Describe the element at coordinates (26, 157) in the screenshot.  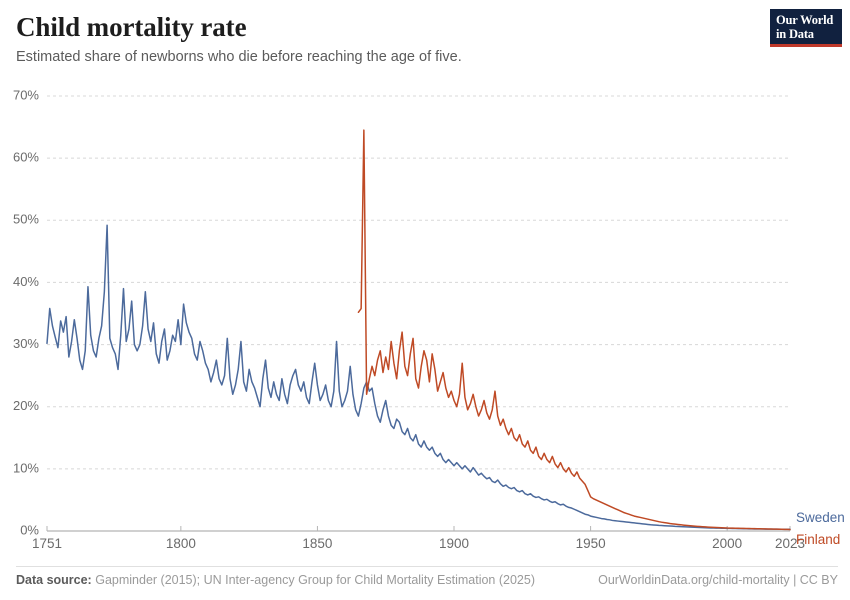
I see `y-axis-tick-label: 60%` at that location.